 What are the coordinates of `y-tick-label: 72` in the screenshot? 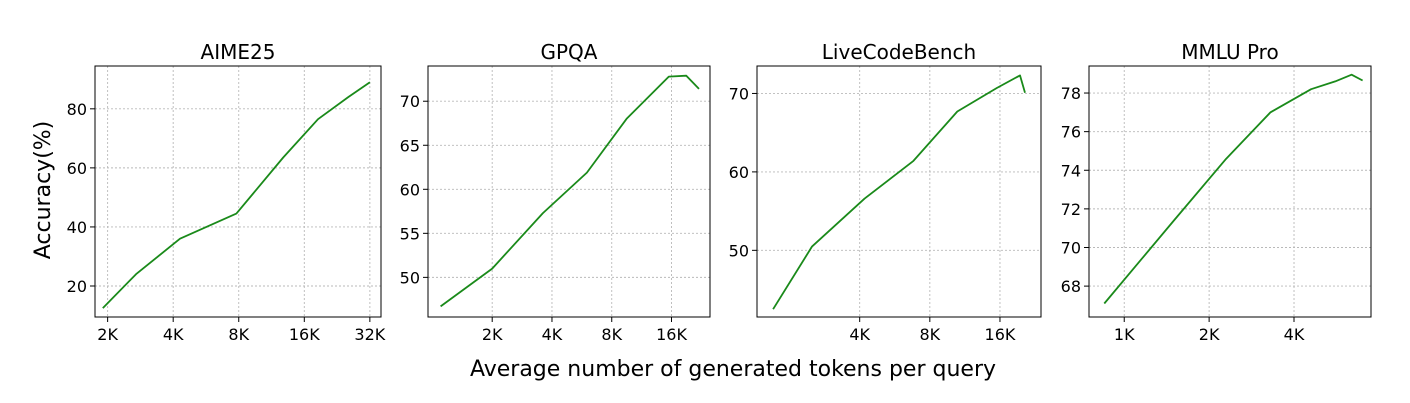 It's located at (1071, 209).